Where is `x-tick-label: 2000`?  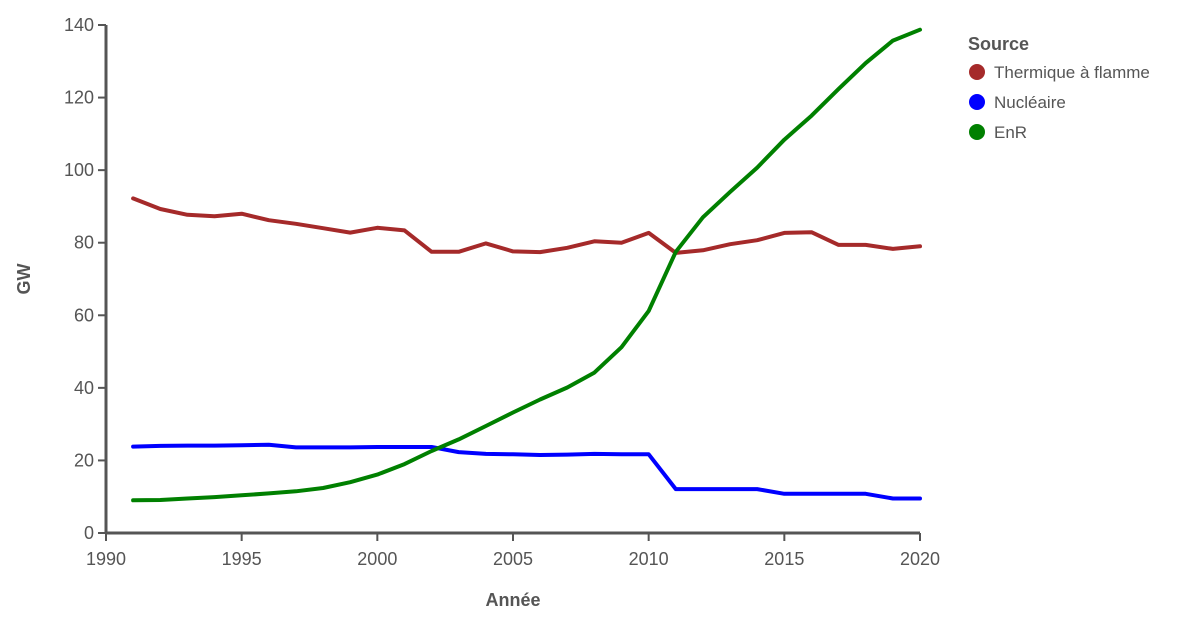 x-tick-label: 2000 is located at coordinates (377, 559).